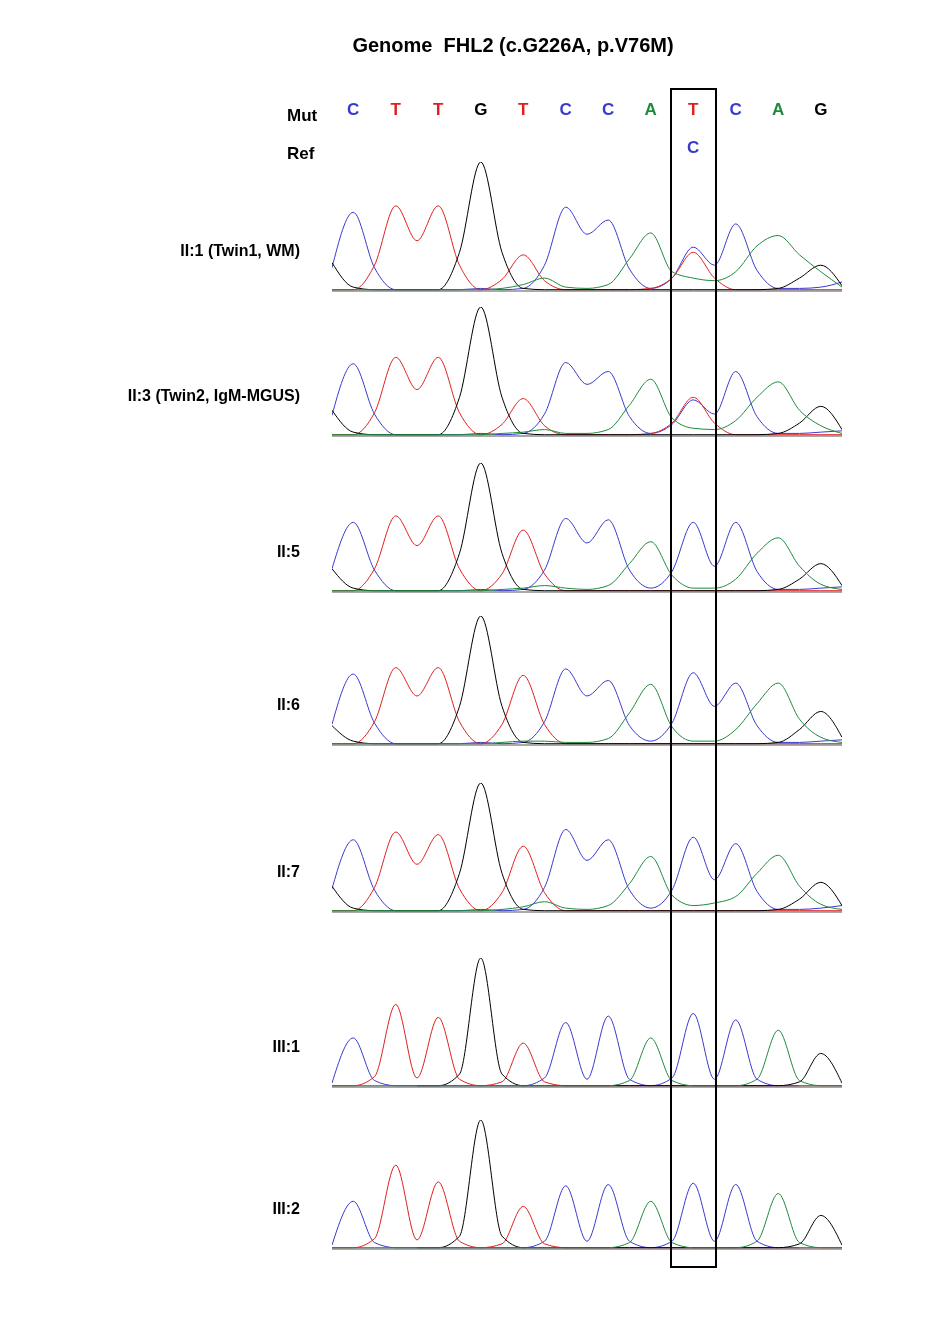 The height and width of the screenshot is (1317, 926). What do you see at coordinates (286, 1047) in the screenshot?
I see `y-axis-title: III:1` at bounding box center [286, 1047].